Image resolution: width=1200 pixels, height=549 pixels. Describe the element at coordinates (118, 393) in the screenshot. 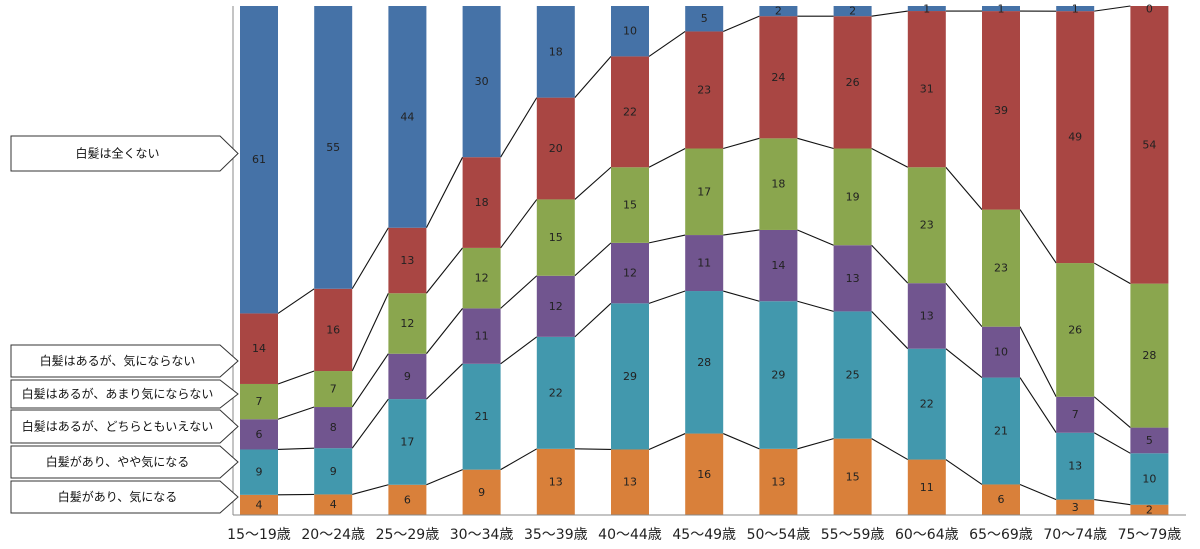

I see `legend-label: 白髪はあるが、あまり気にならない` at that location.